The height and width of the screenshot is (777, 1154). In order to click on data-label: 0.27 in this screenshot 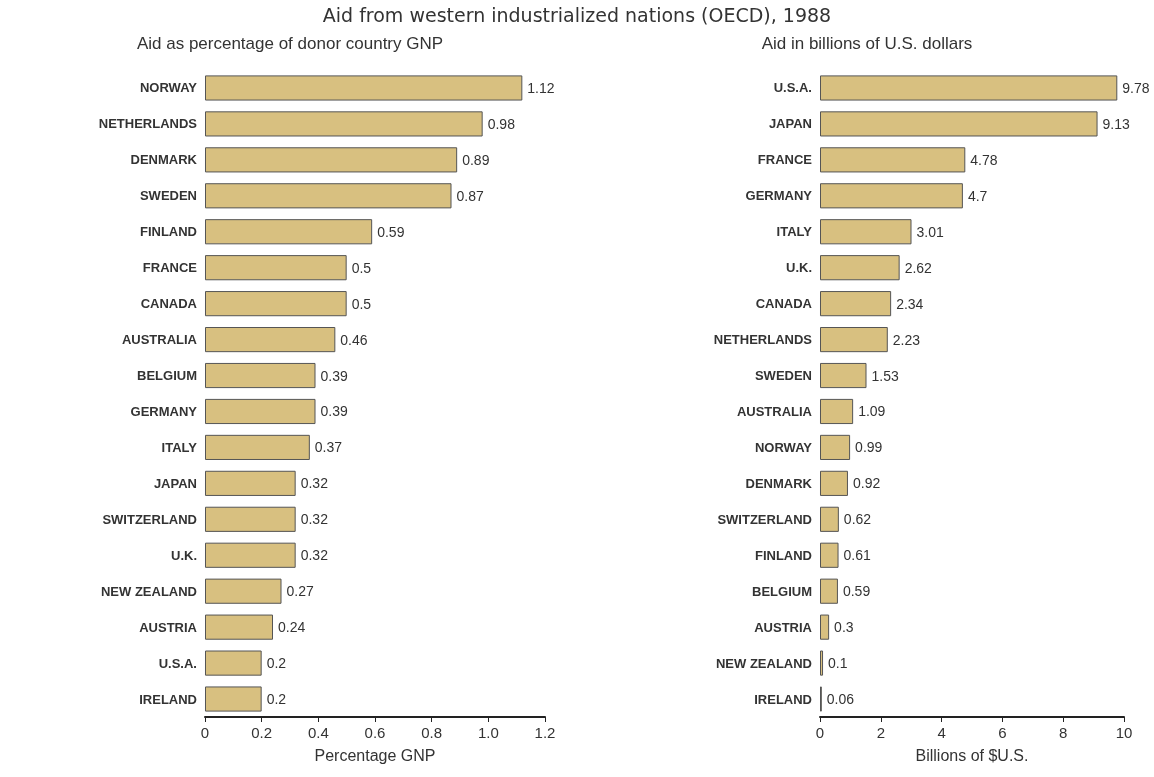, I will do `click(300, 591)`.